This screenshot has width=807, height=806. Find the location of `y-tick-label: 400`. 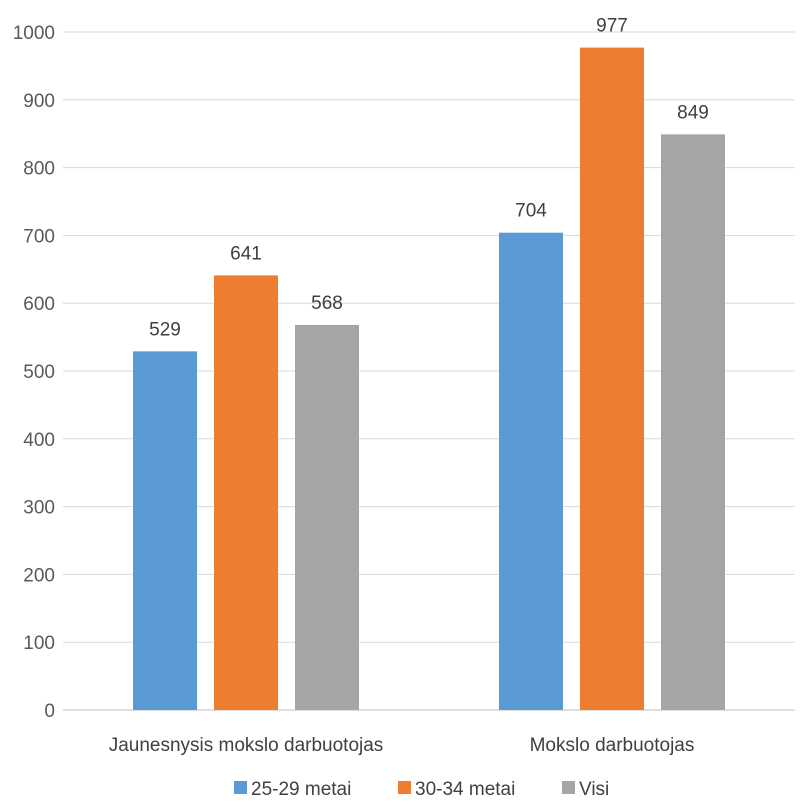

y-tick-label: 400 is located at coordinates (39, 440).